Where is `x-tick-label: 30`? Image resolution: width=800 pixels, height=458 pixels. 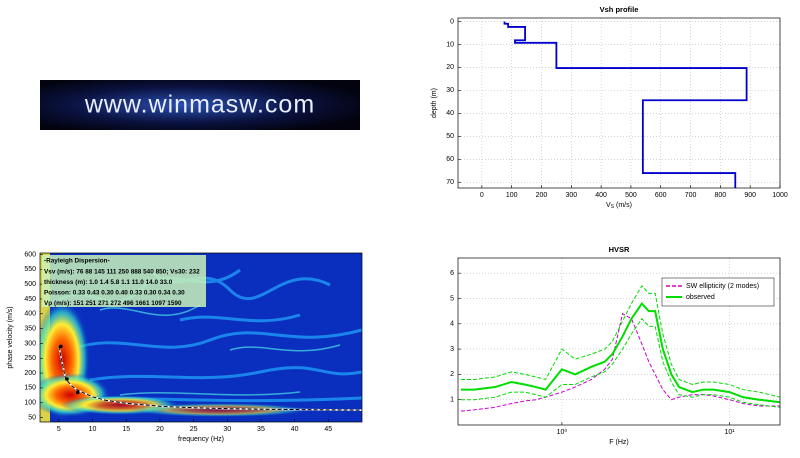 x-tick-label: 30 is located at coordinates (227, 429).